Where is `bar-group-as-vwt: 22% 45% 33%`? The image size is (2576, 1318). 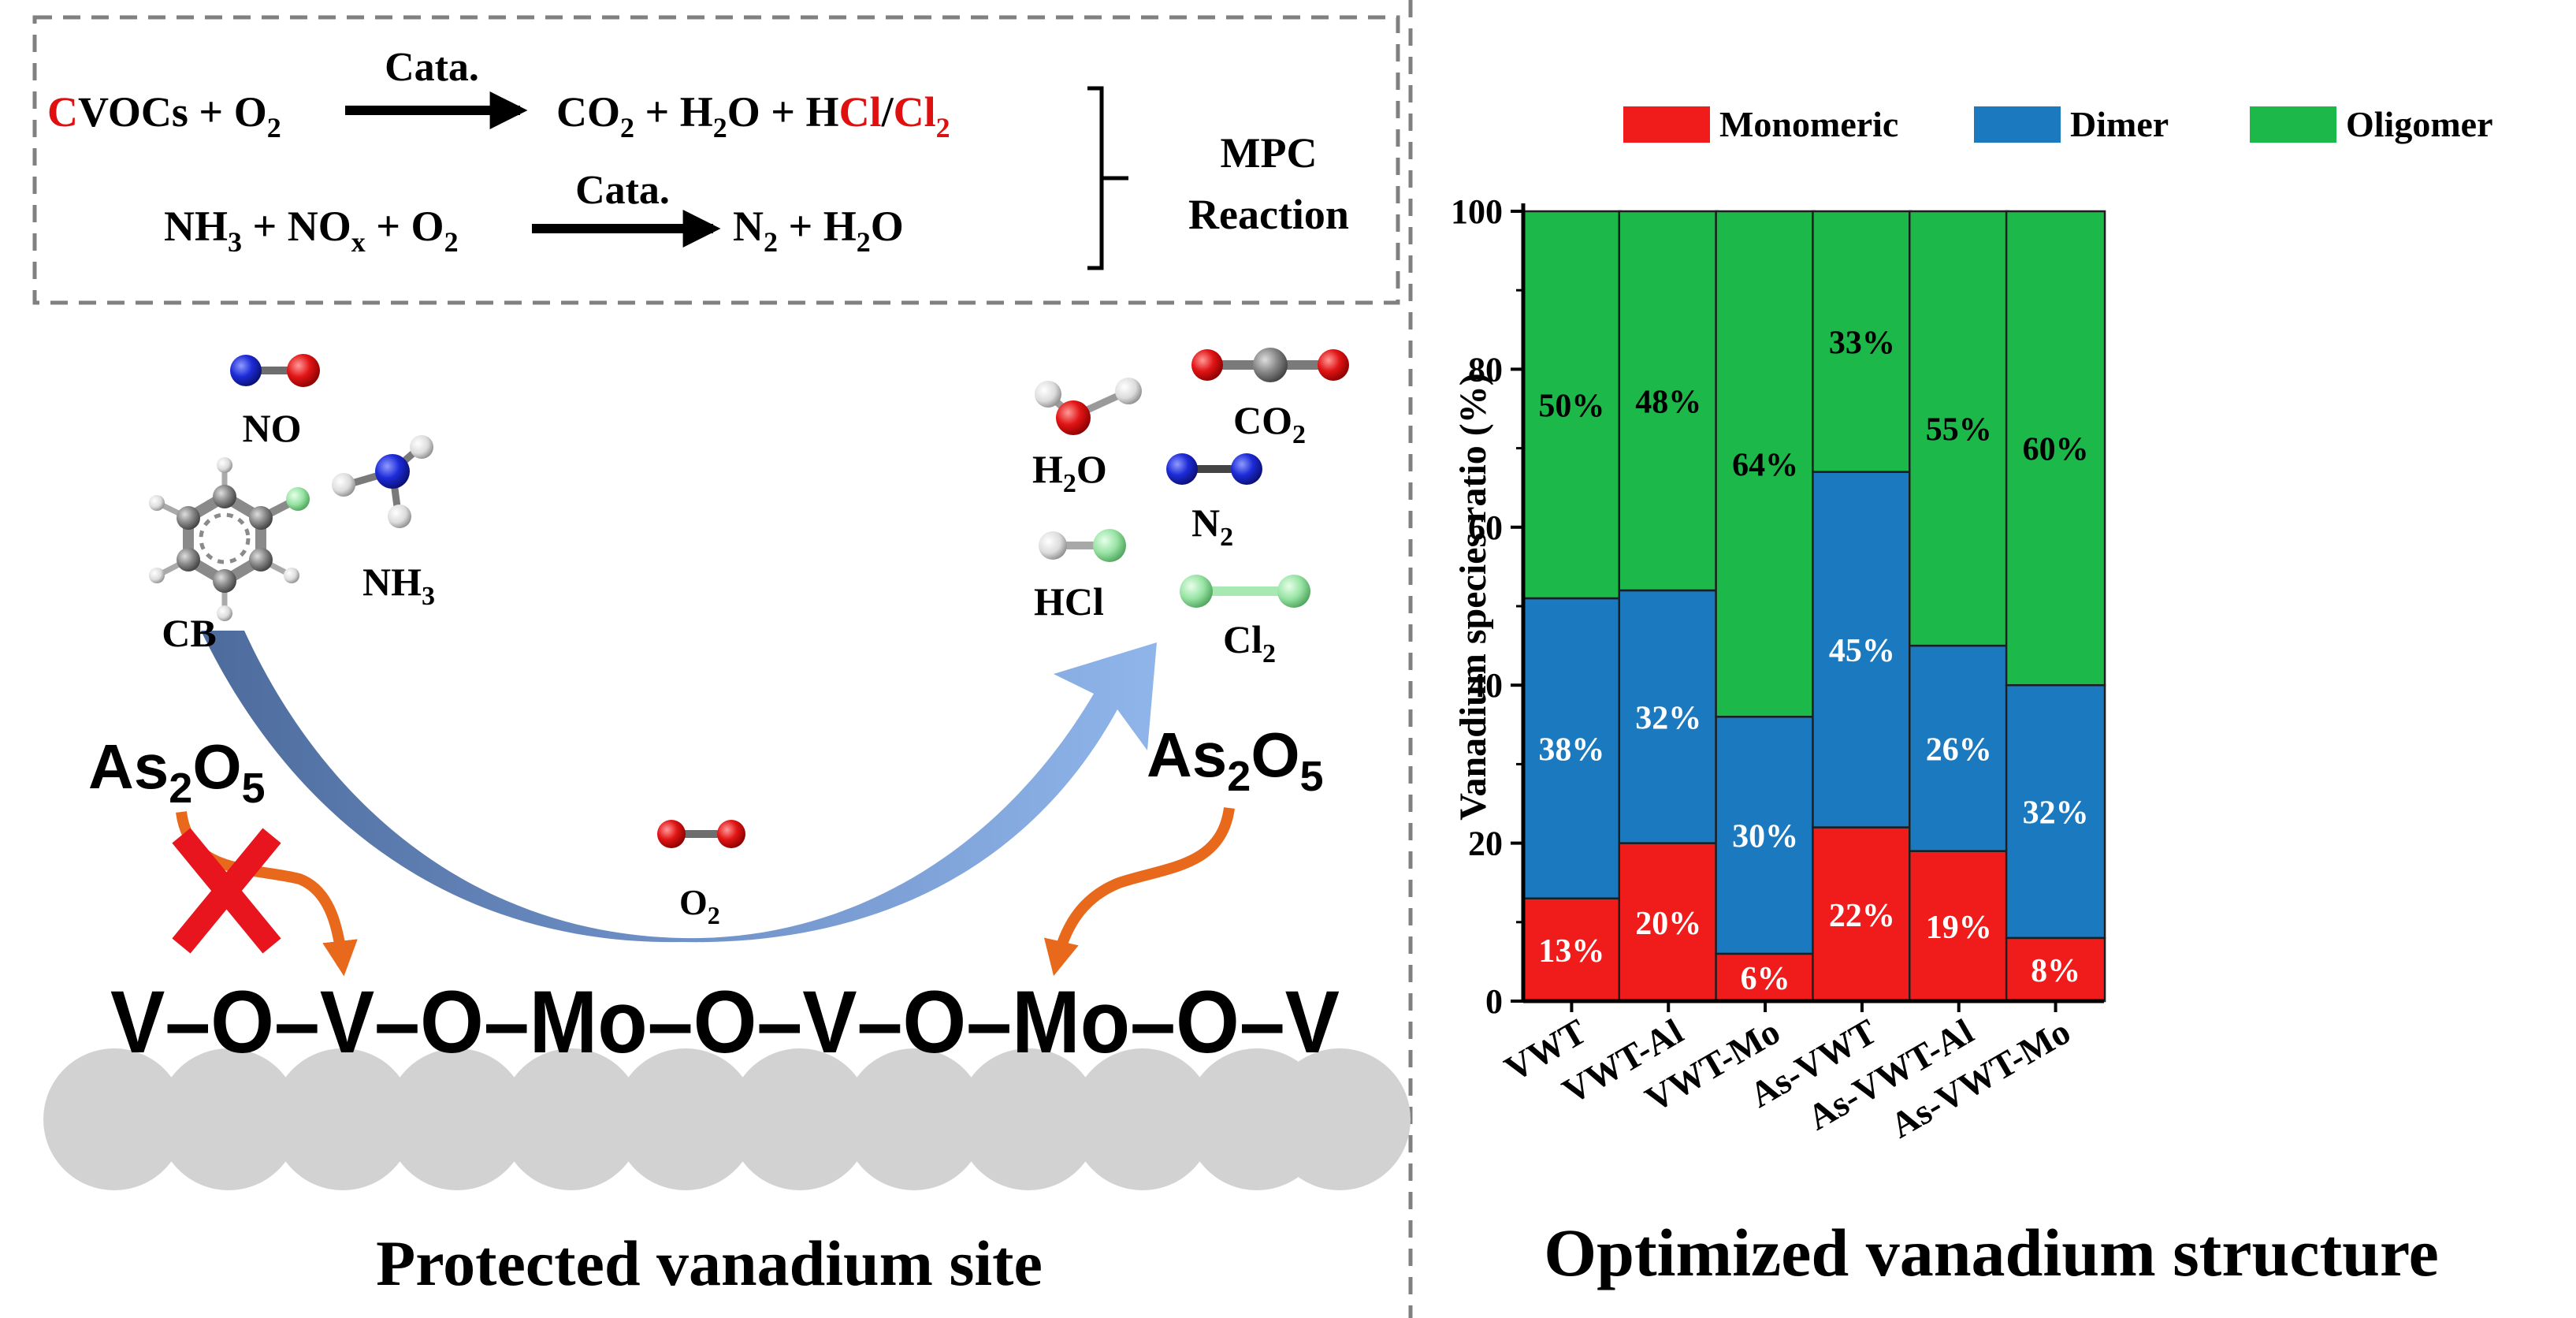 bar-group-as-vwt: 22% 45% 33% is located at coordinates (1862, 606).